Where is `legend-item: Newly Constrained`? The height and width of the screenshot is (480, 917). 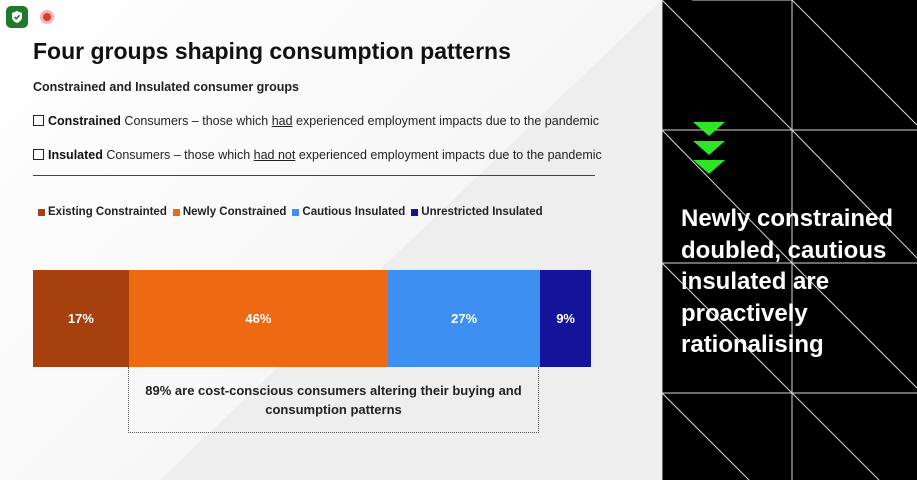
legend-item: Newly Constrained is located at coordinates (229, 212).